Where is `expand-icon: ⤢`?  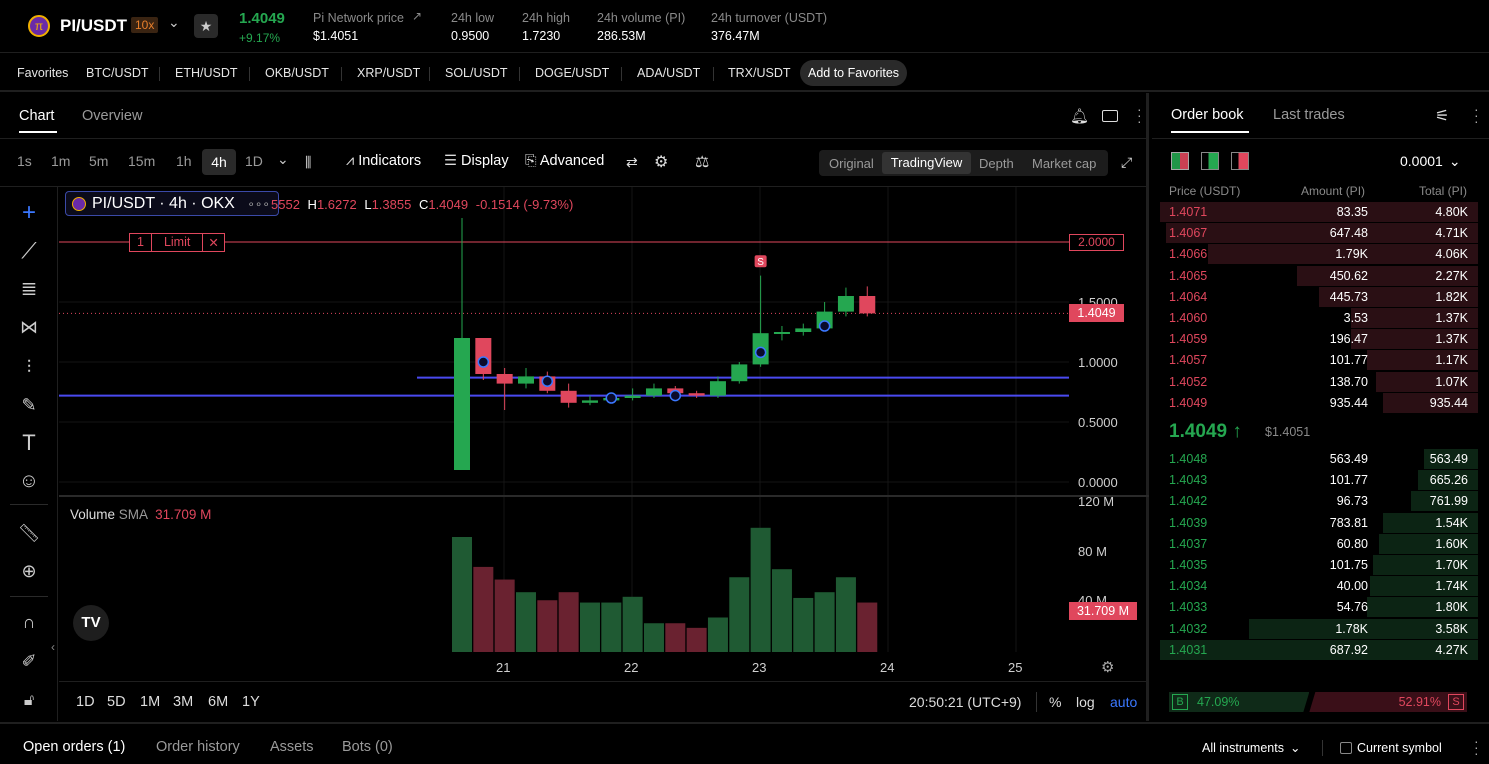 expand-icon: ⤢ is located at coordinates (1127, 162).